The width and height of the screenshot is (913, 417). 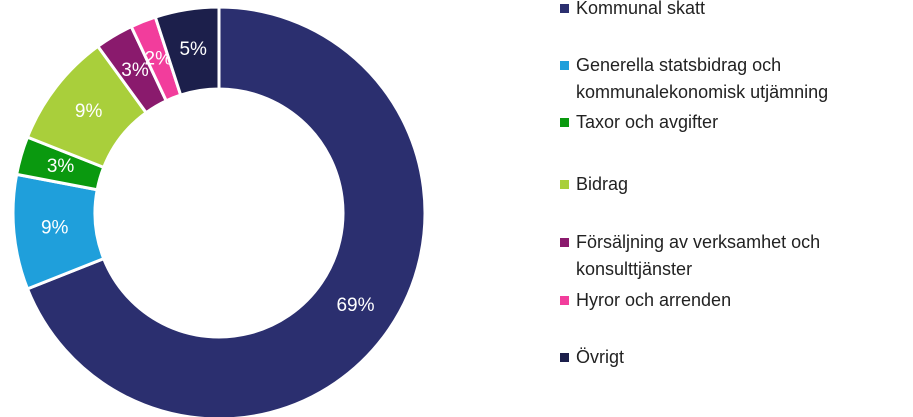 What do you see at coordinates (602, 184) in the screenshot?
I see `legend-label: Bidrag` at bounding box center [602, 184].